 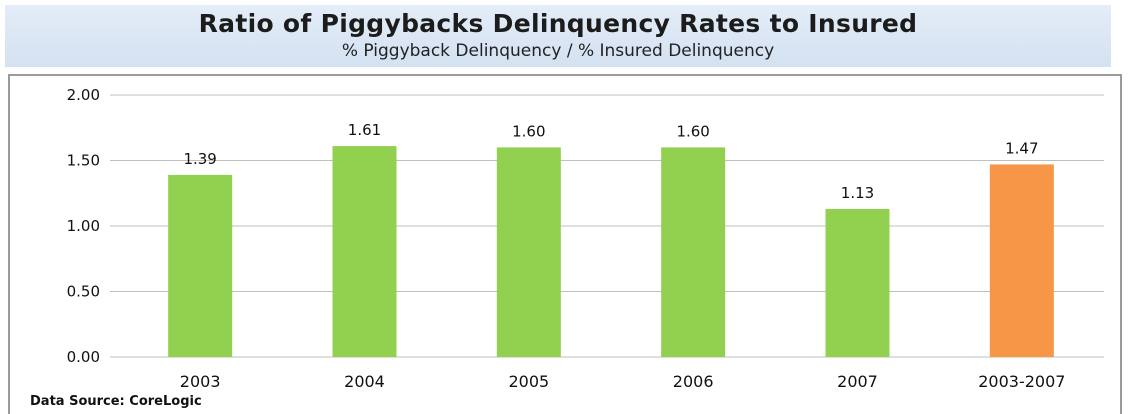 What do you see at coordinates (364, 130) in the screenshot?
I see `data-label: 1.61` at bounding box center [364, 130].